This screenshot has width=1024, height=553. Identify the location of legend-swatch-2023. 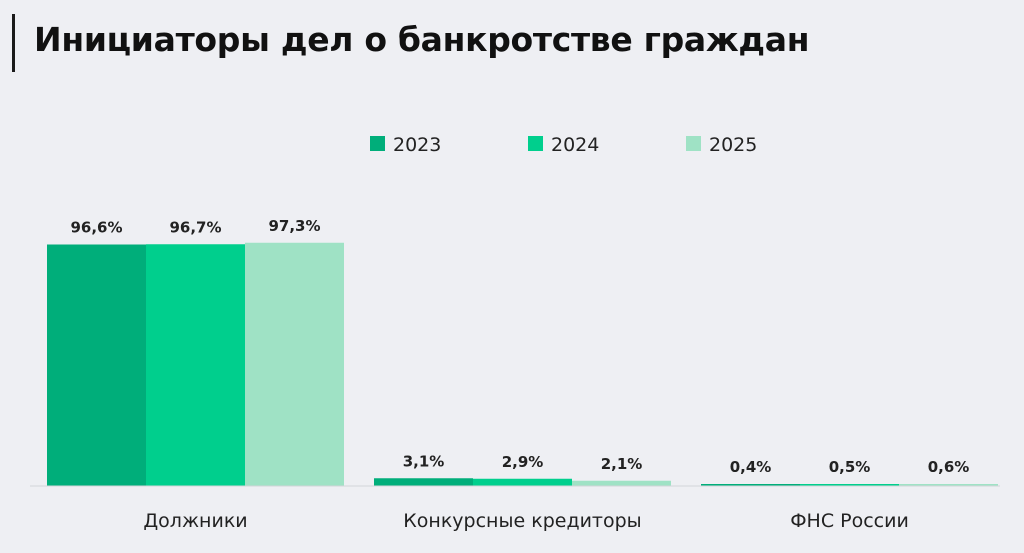
(377, 143).